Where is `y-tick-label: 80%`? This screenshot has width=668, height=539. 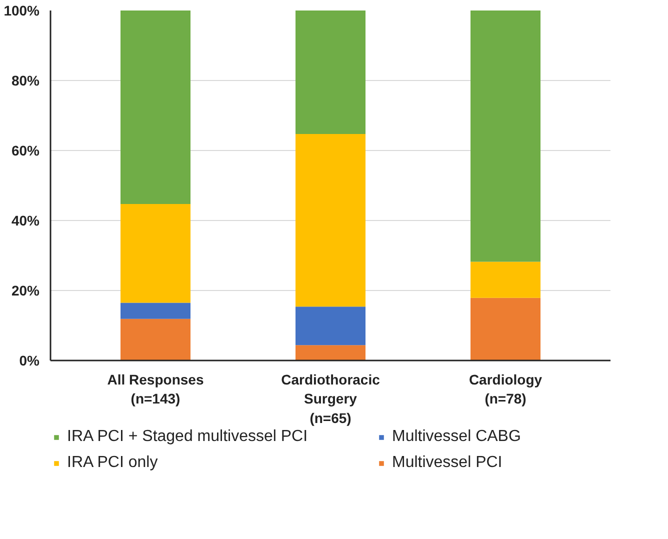
y-tick-label: 80% is located at coordinates (25, 80).